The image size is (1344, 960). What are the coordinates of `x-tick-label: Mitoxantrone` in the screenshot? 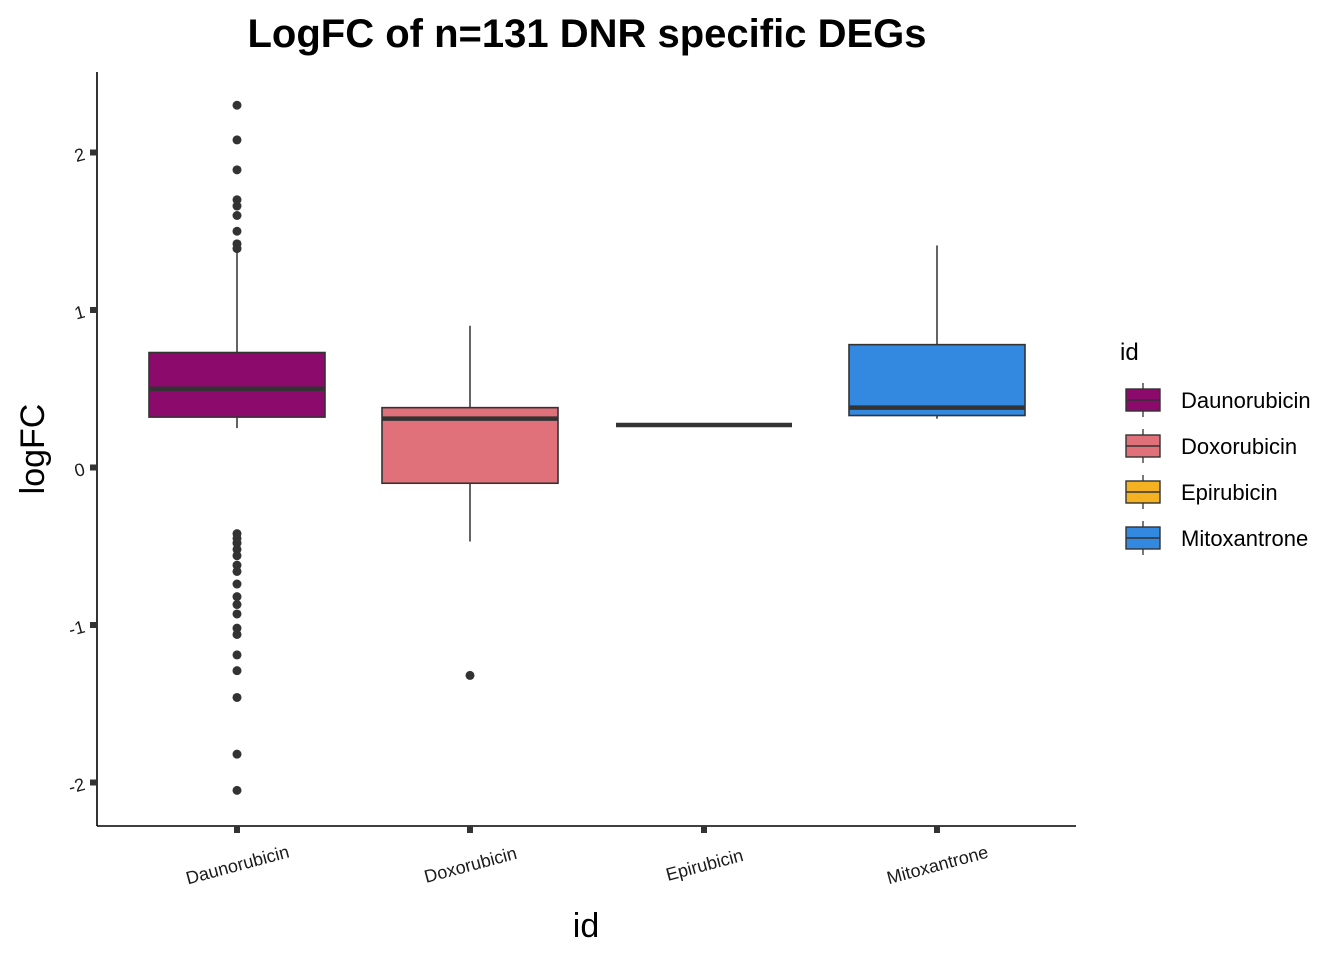 It's located at (938, 865).